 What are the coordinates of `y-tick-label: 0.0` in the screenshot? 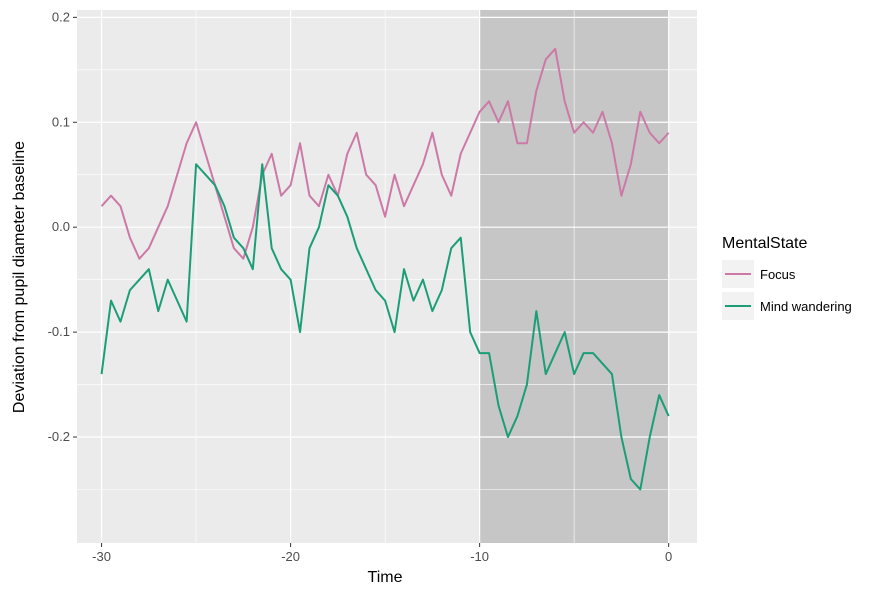 It's located at (61, 226).